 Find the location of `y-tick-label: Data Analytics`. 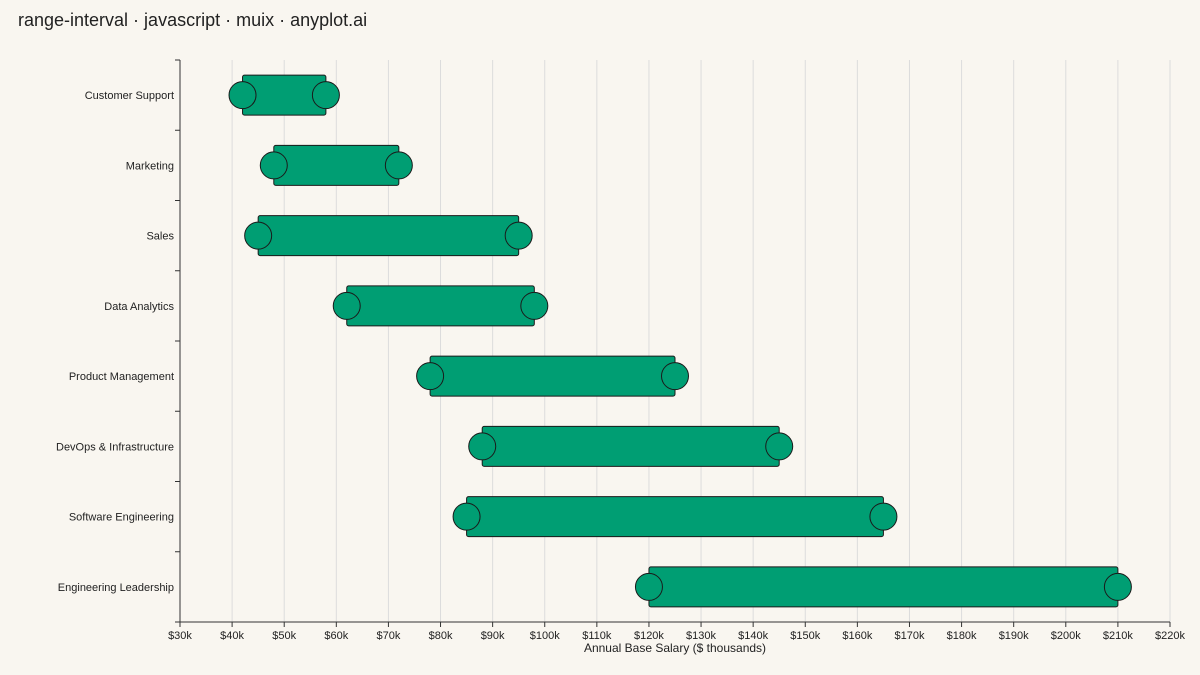

y-tick-label: Data Analytics is located at coordinates (139, 307).